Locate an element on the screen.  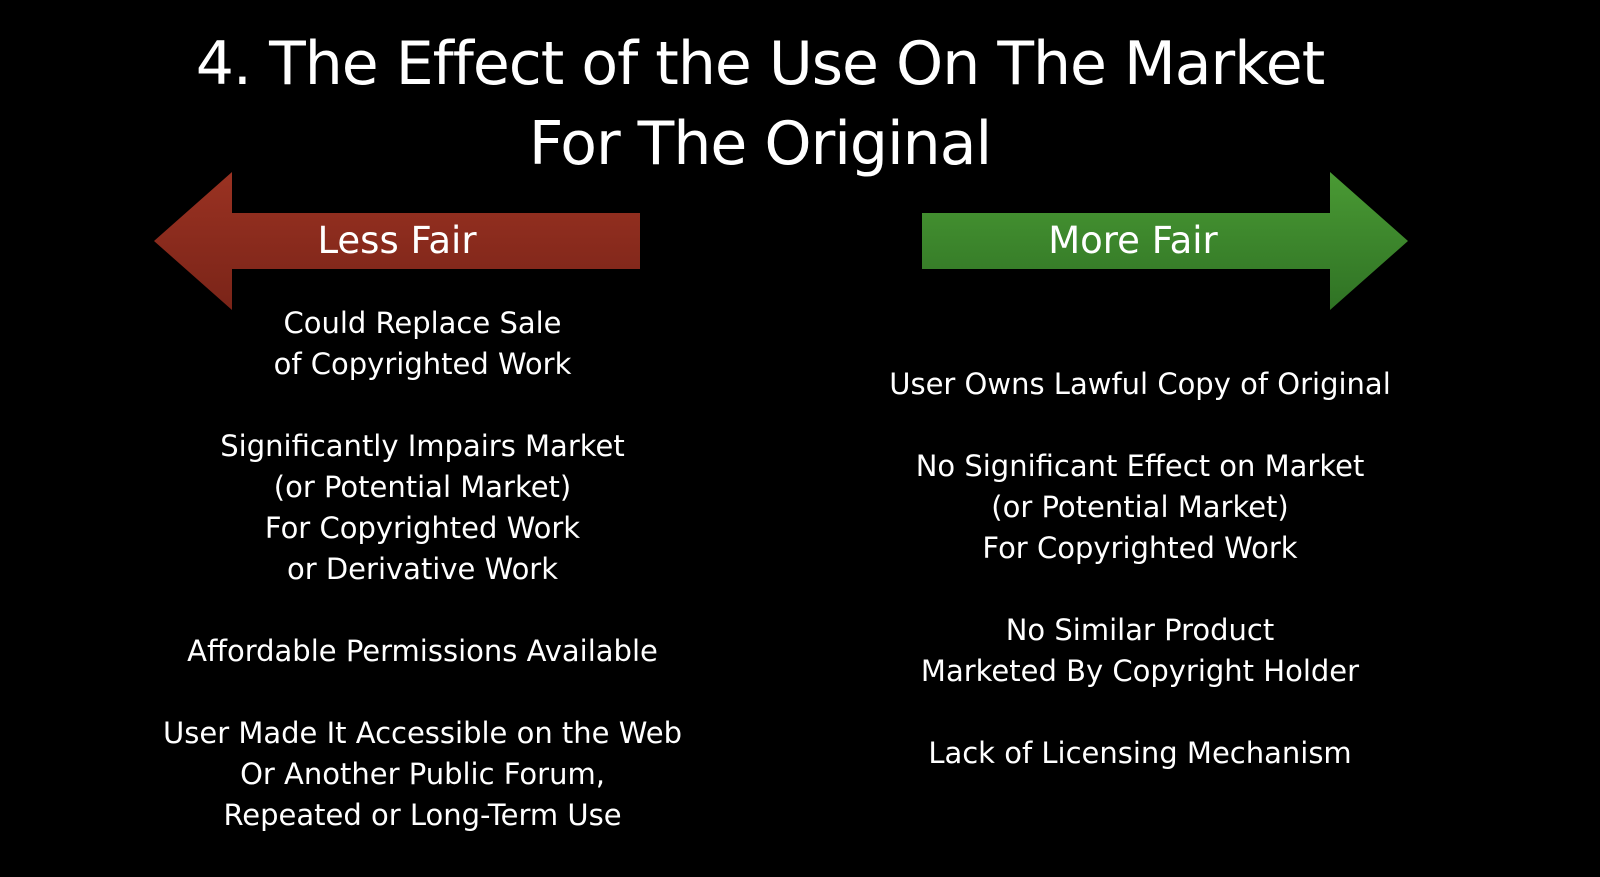
text-line: No Significant Effect on Market is located at coordinates (1140, 466).